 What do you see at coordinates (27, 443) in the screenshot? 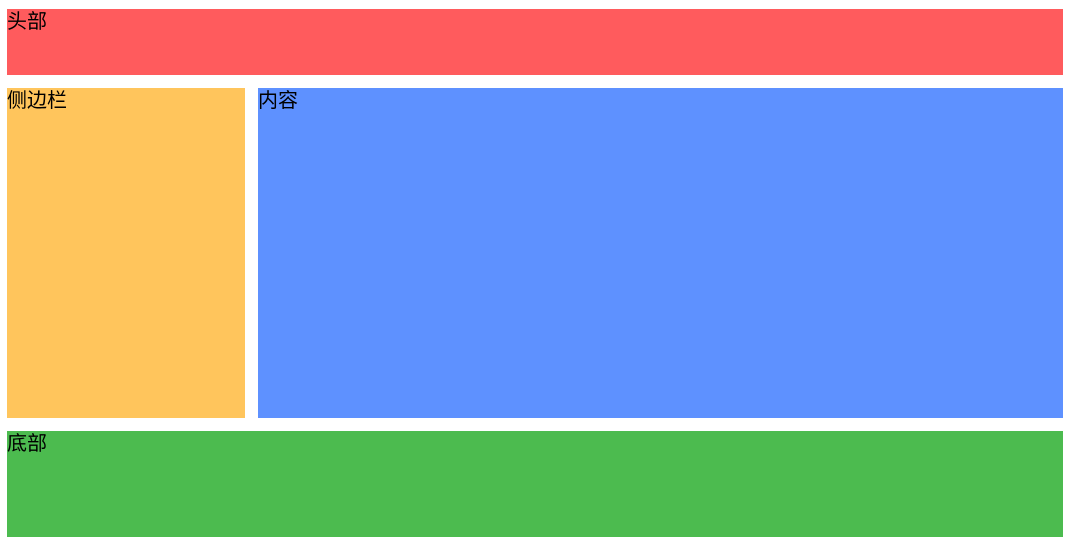
I see `footer-label: 底部` at bounding box center [27, 443].